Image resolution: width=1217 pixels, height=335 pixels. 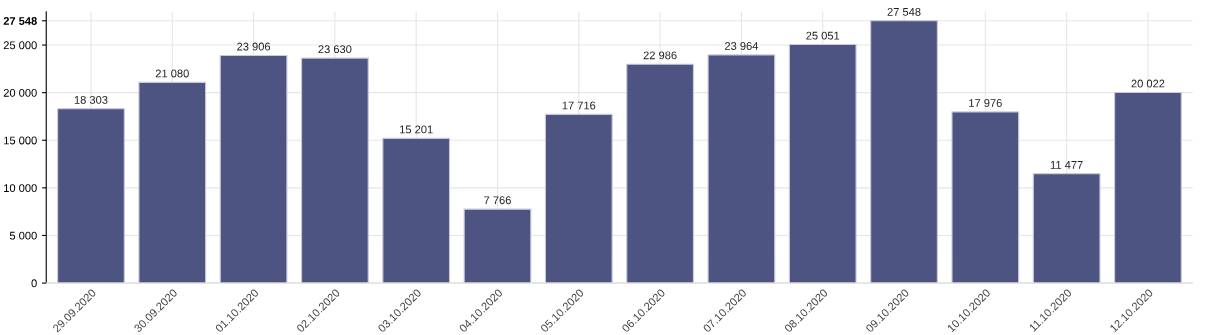 What do you see at coordinates (172, 73) in the screenshot?
I see `data-label: 21 080` at bounding box center [172, 73].